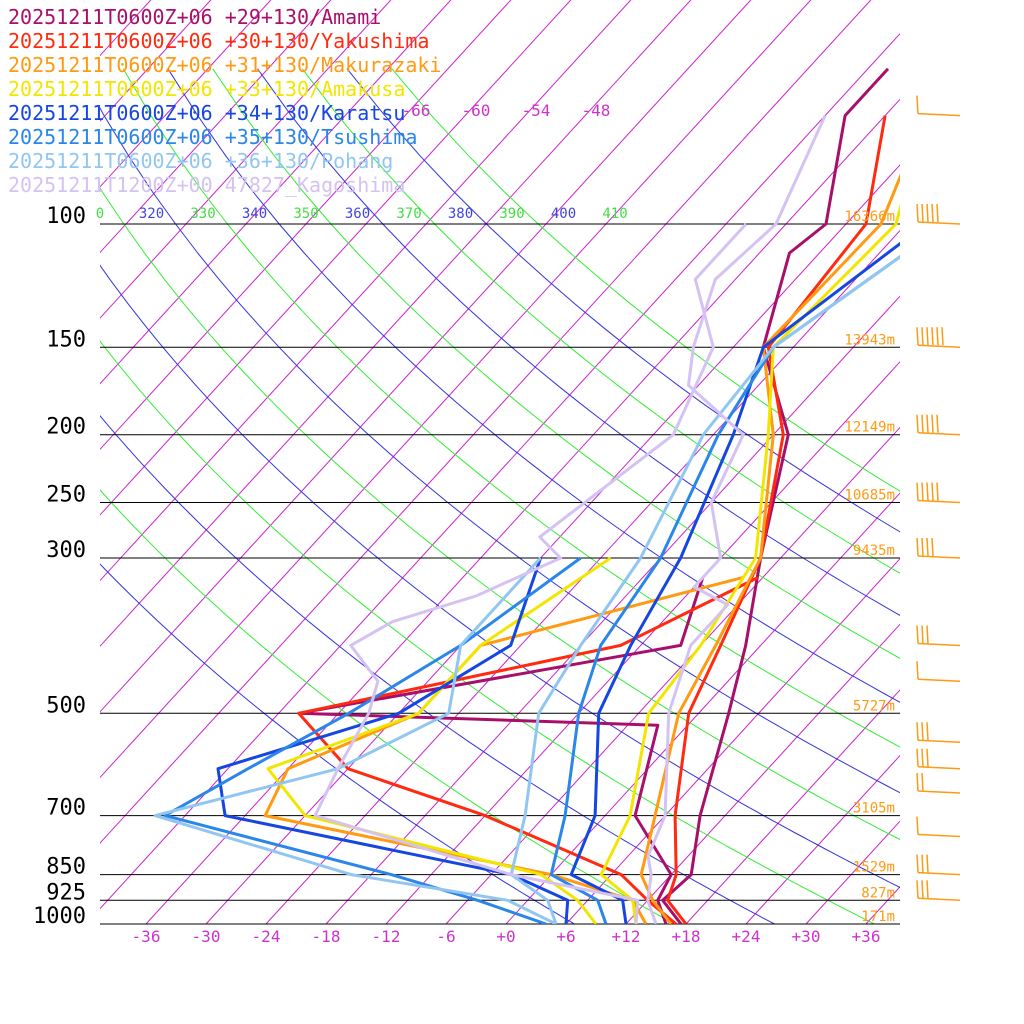 The width and height of the screenshot is (1024, 1024). Describe the element at coordinates (874, 551) in the screenshot. I see `height-label: 9435m` at that location.